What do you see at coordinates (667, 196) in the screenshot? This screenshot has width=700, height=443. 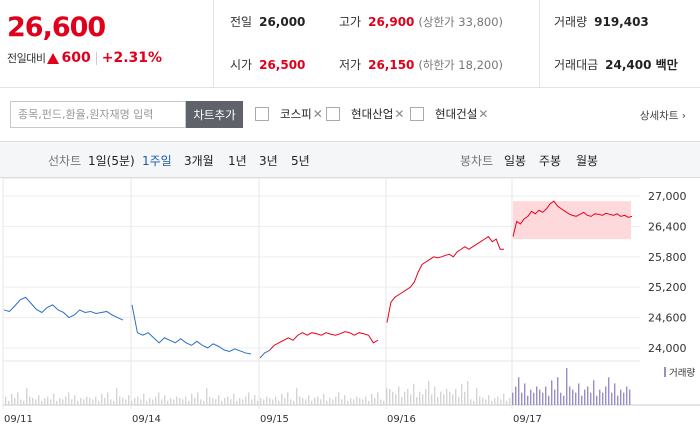 I see `y-tick-label: 27,000` at bounding box center [667, 196].